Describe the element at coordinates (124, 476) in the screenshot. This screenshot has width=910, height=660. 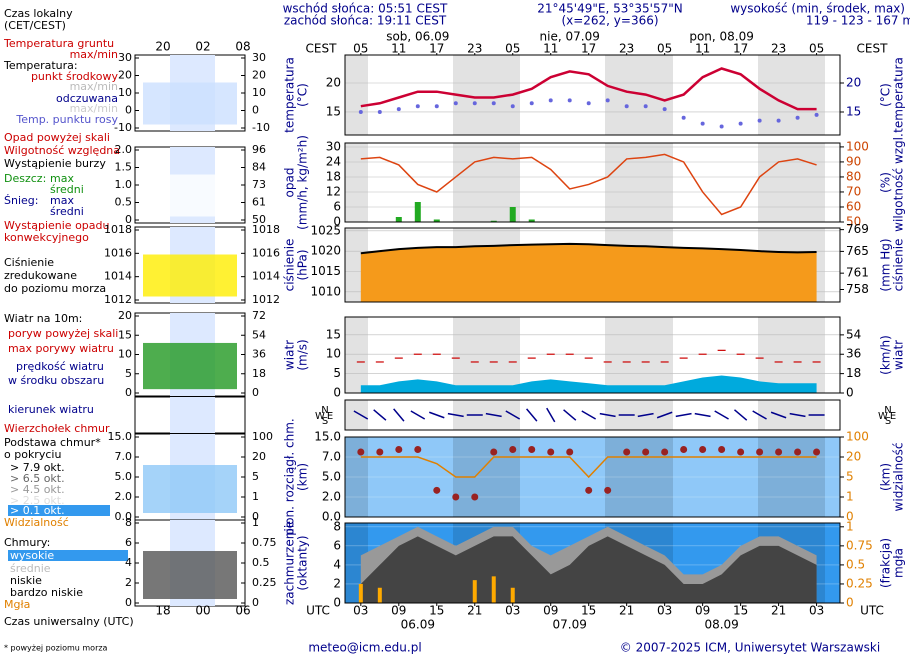
I see `legend-tick-label: 5.0` at that location.